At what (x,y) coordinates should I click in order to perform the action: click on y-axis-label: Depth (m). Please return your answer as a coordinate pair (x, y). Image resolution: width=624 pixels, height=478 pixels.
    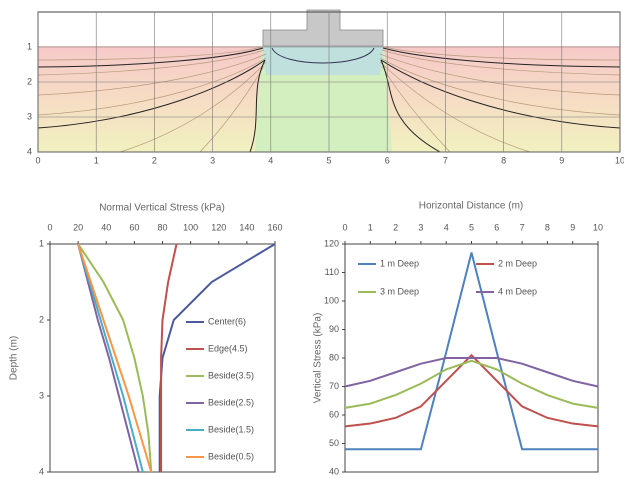
    Looking at the image, I should click on (14, 358).